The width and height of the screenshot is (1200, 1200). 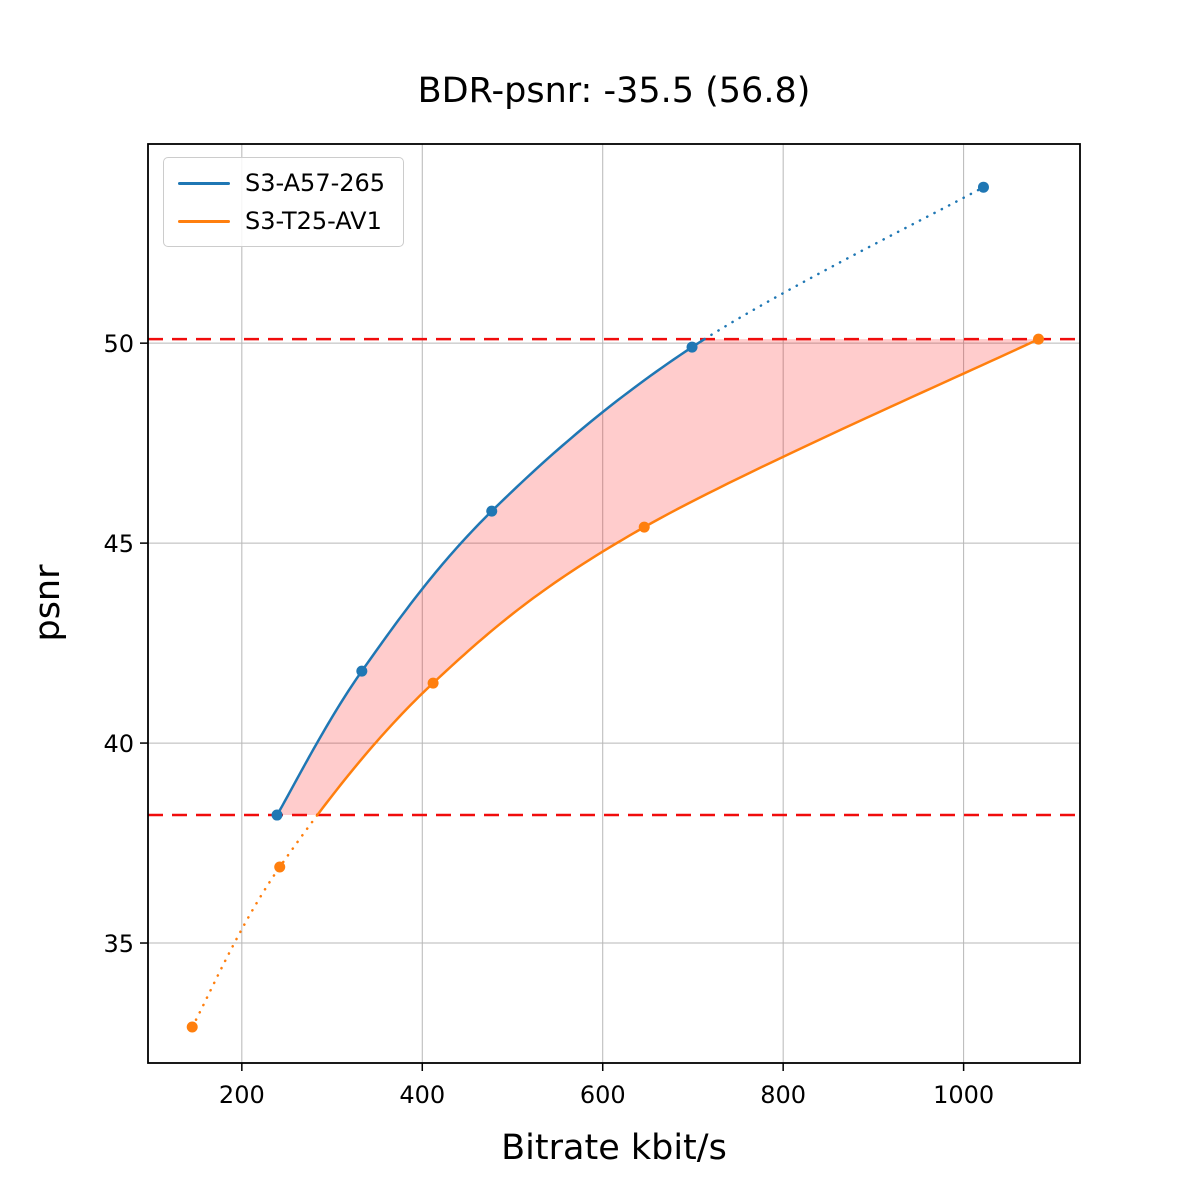 What do you see at coordinates (963, 1095) in the screenshot?
I see `x-tick-label: 1000` at bounding box center [963, 1095].